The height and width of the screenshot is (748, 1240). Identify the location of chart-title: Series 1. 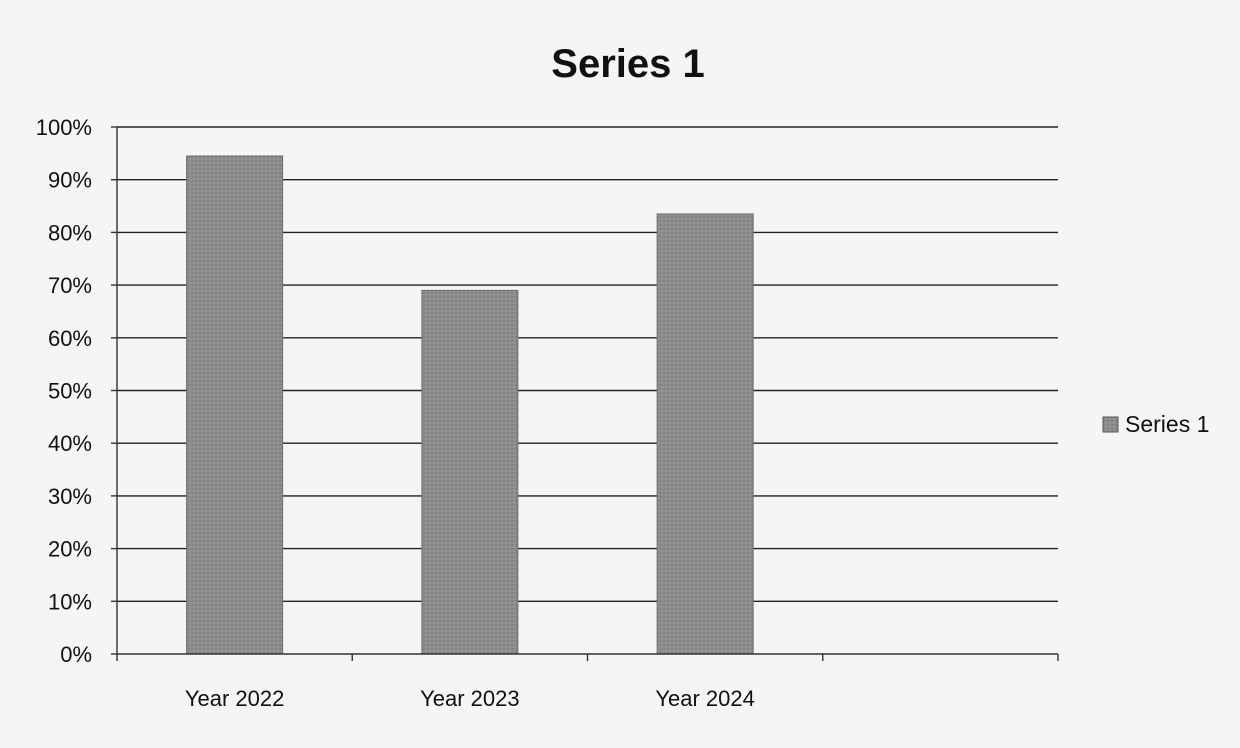
(627, 64).